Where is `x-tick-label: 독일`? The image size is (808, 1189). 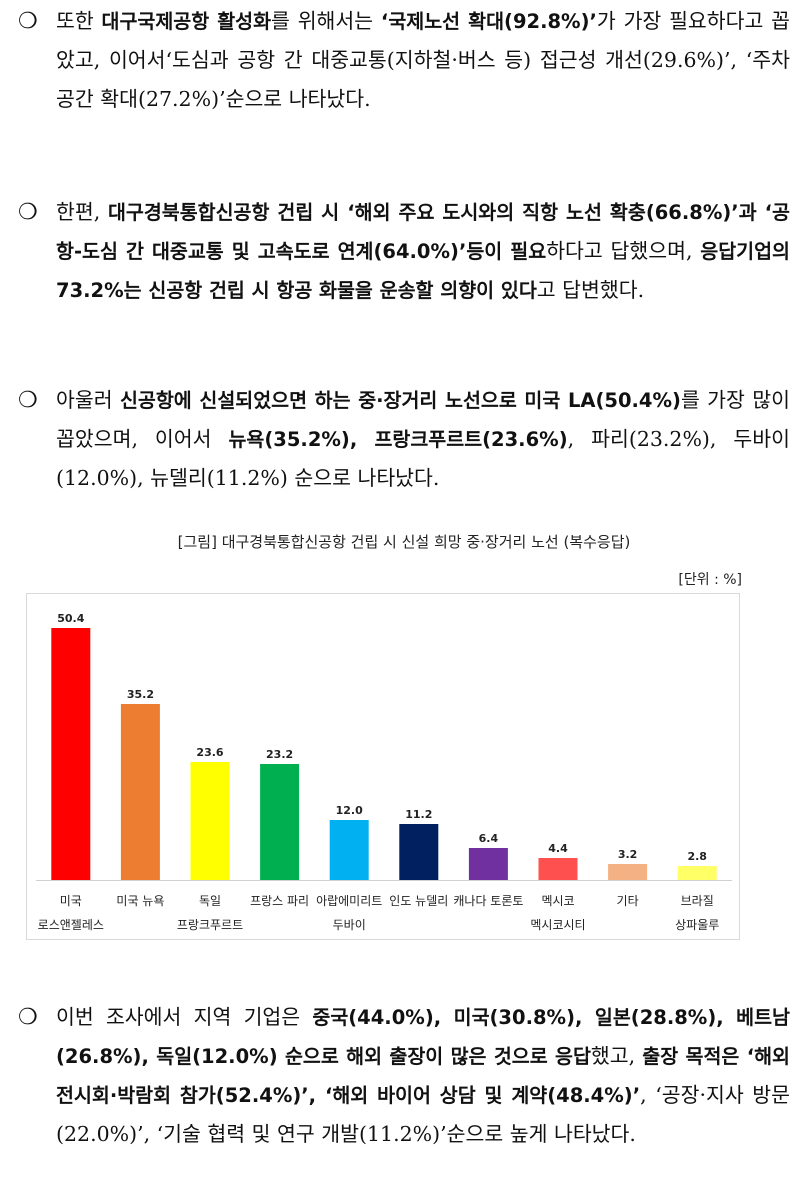
x-tick-label: 독일 is located at coordinates (210, 901).